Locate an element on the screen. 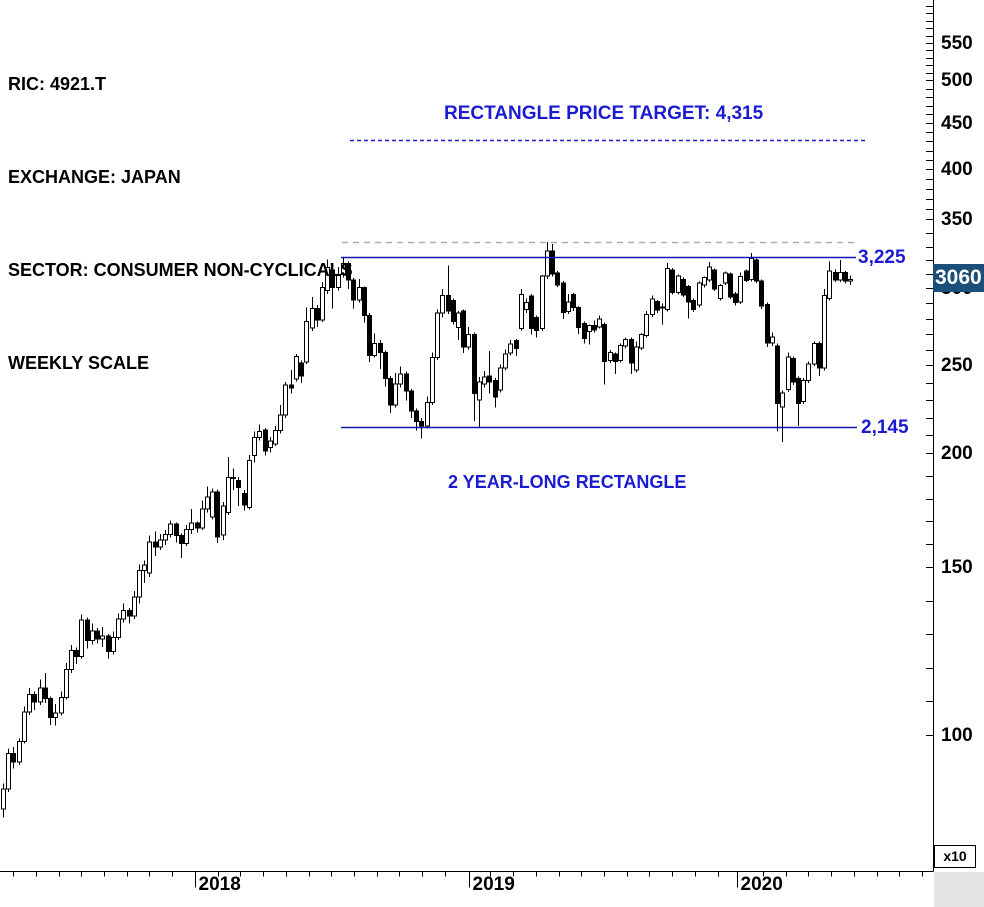 The height and width of the screenshot is (907, 984). y-axis-tick-label: 450 is located at coordinates (957, 123).